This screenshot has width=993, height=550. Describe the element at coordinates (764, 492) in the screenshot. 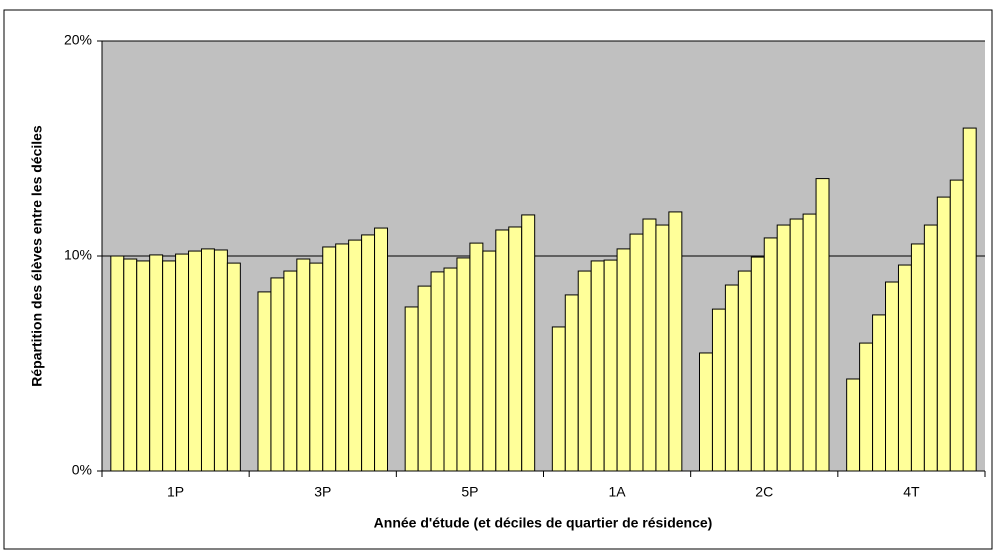

I see `x-tick-label: 2C` at that location.